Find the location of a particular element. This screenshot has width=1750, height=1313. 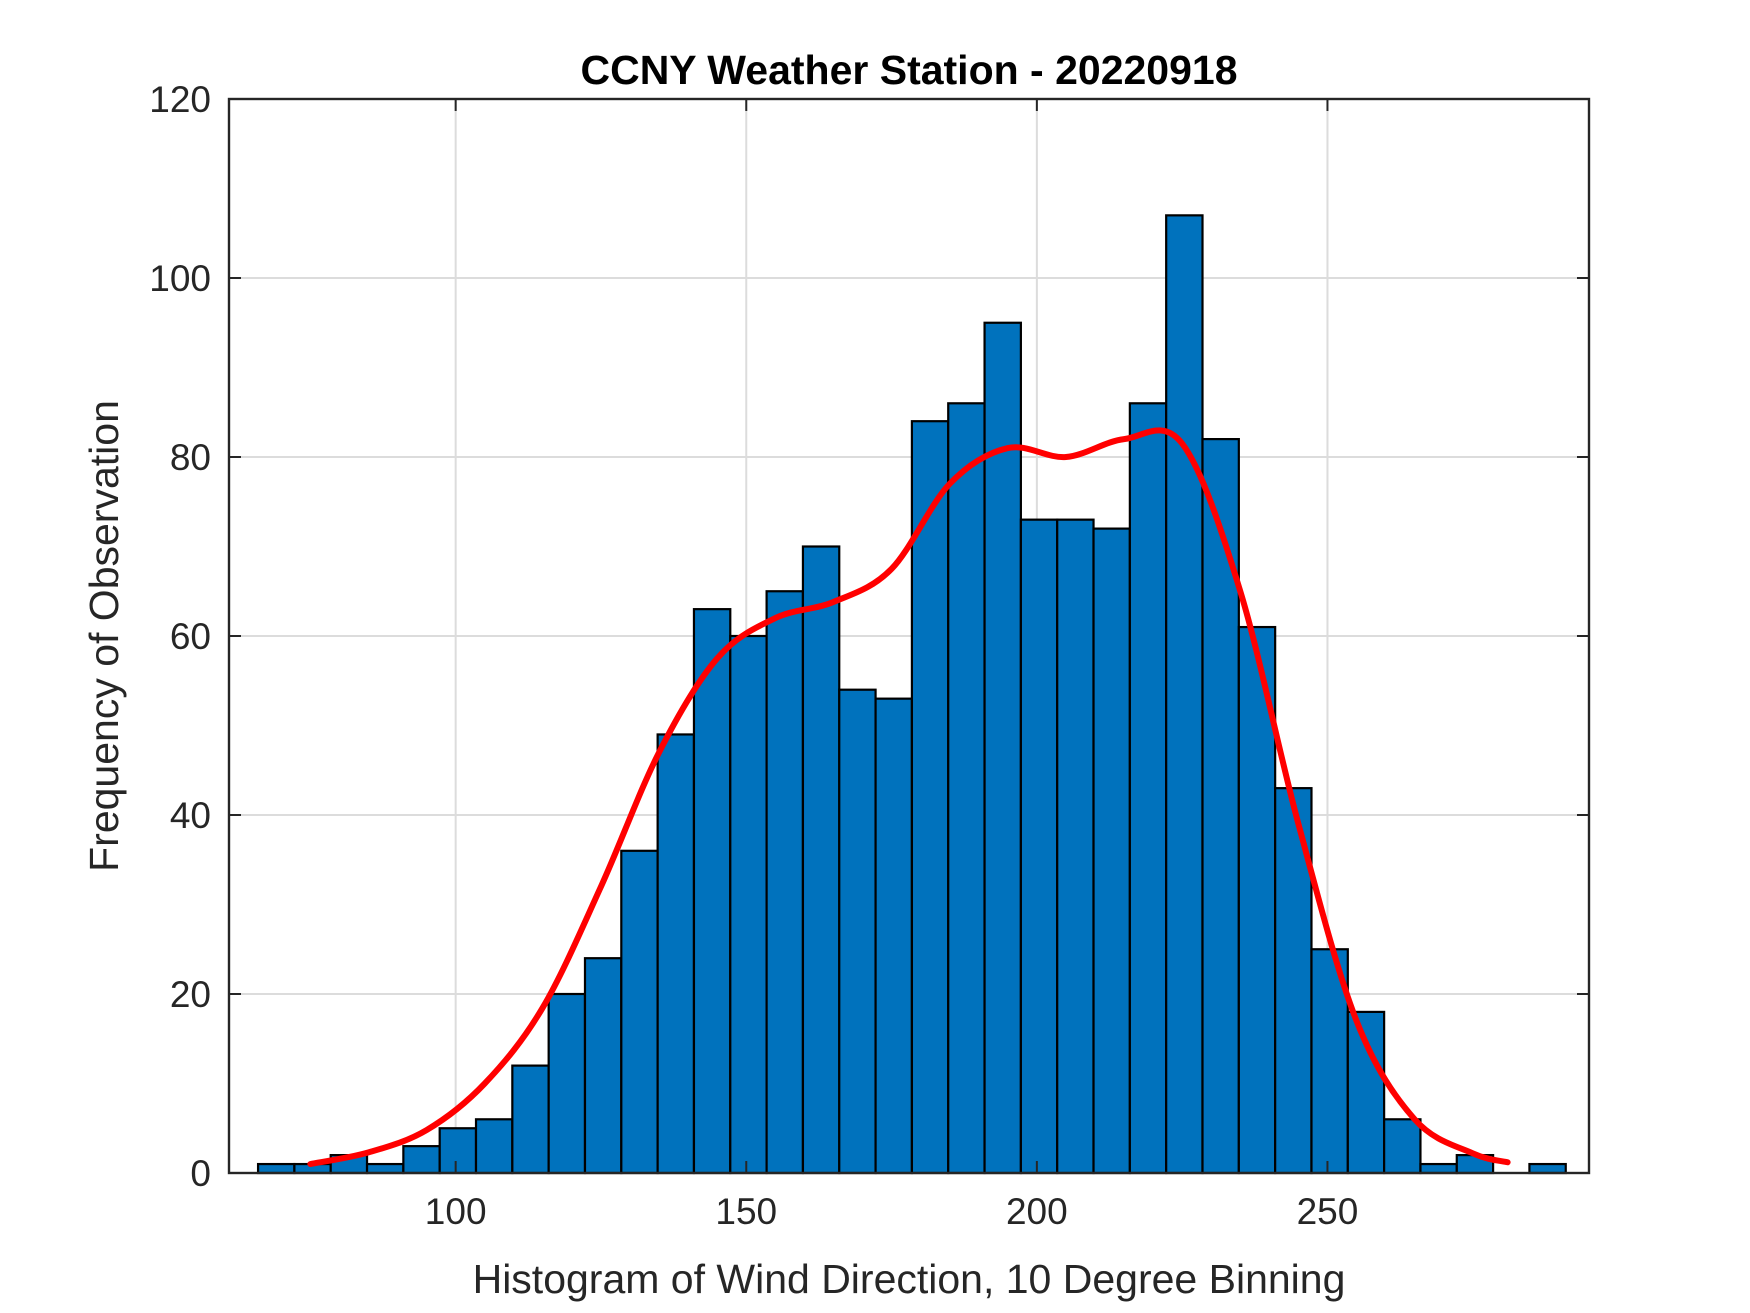

y-tick-label: 120 is located at coordinates (180, 99).